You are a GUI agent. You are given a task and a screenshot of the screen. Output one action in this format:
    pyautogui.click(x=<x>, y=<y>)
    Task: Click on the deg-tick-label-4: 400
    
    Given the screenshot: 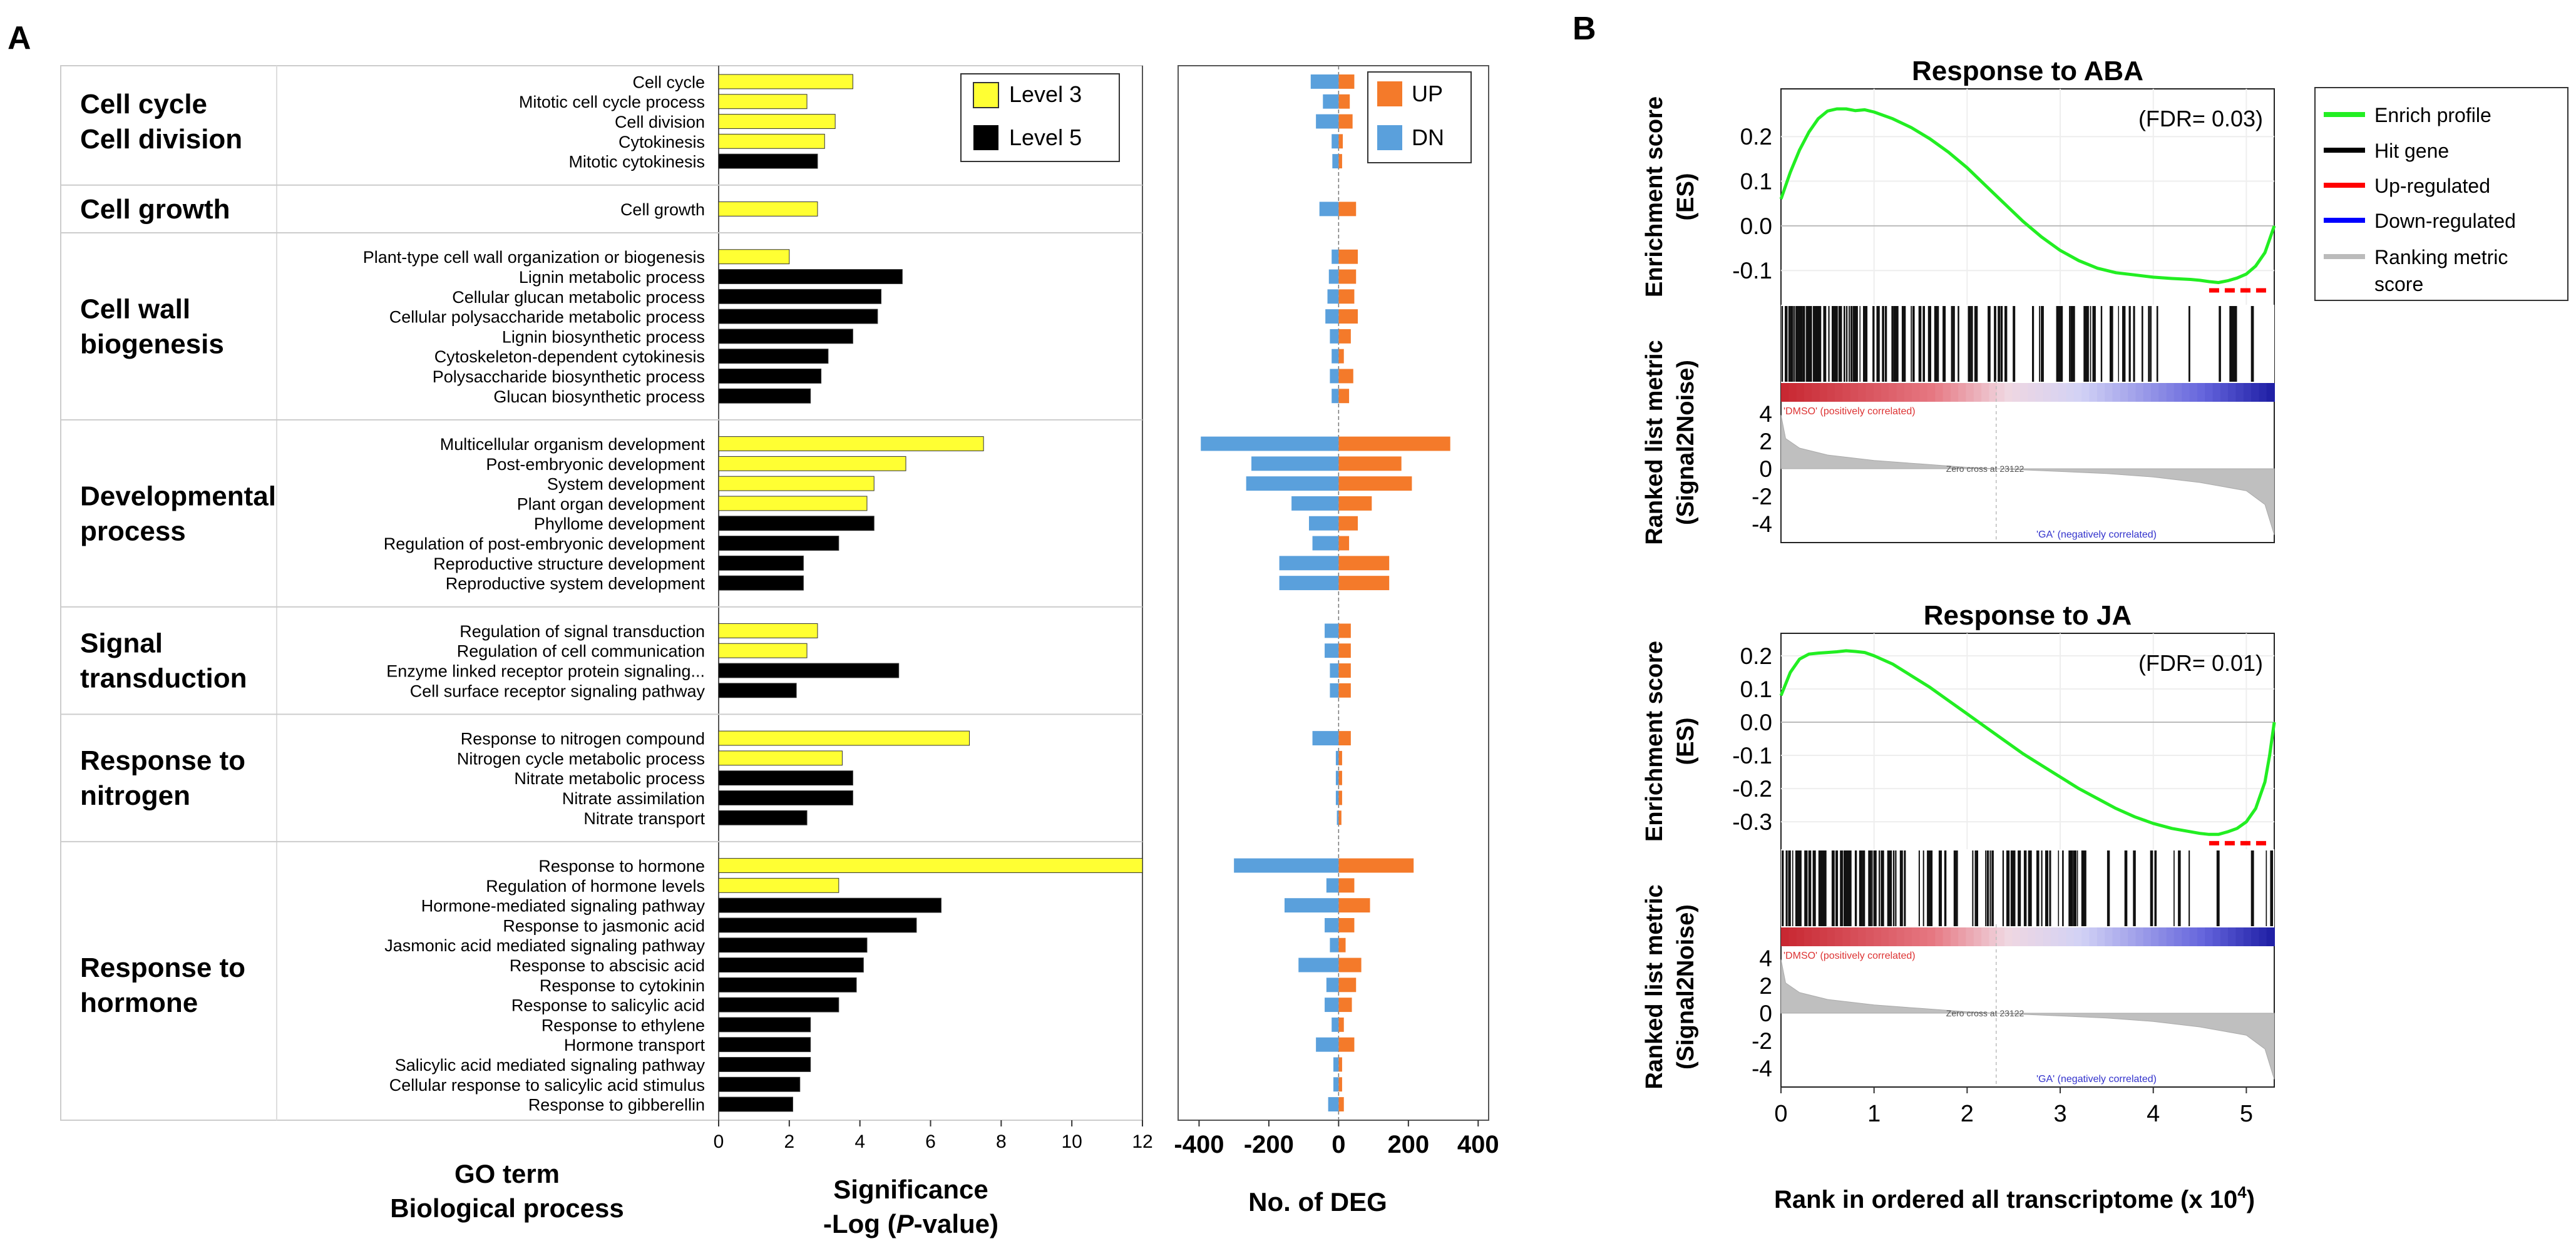 What is the action you would take?
    pyautogui.click(x=1478, y=1144)
    